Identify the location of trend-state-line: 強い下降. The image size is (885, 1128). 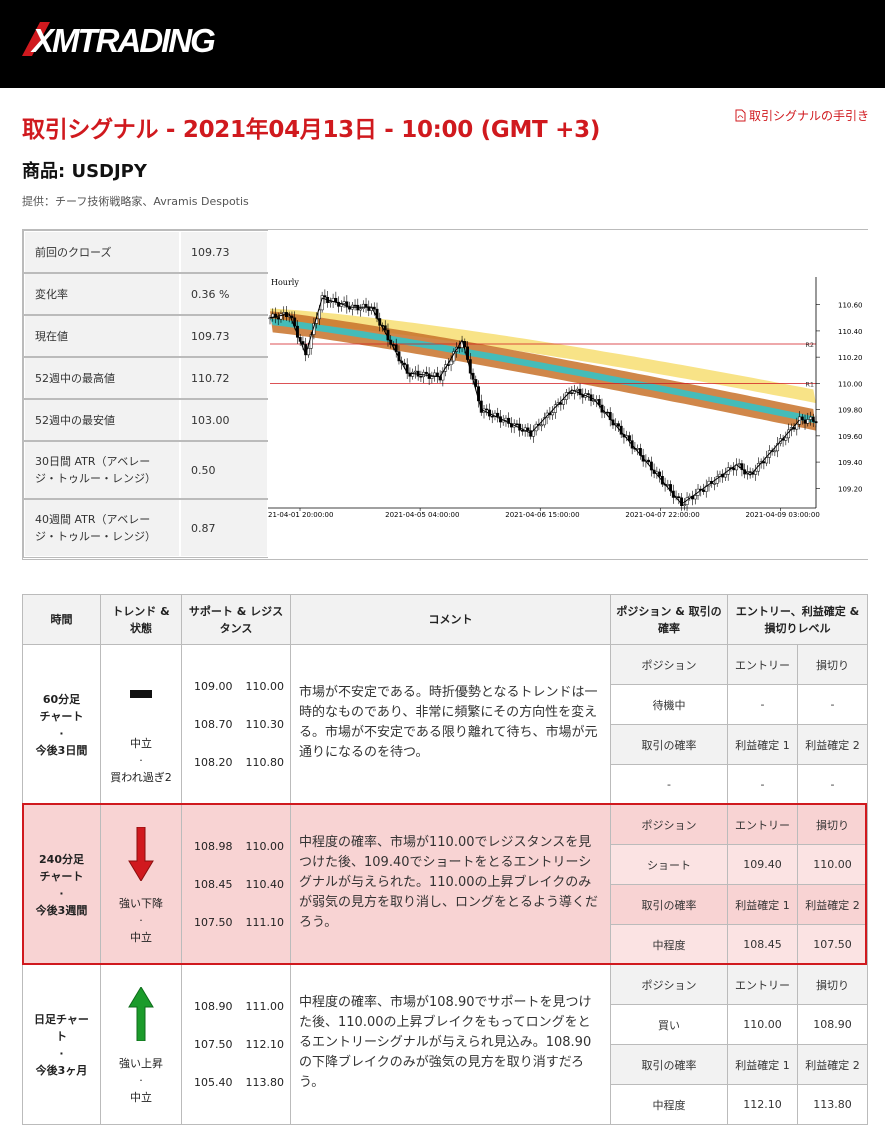
(141, 903).